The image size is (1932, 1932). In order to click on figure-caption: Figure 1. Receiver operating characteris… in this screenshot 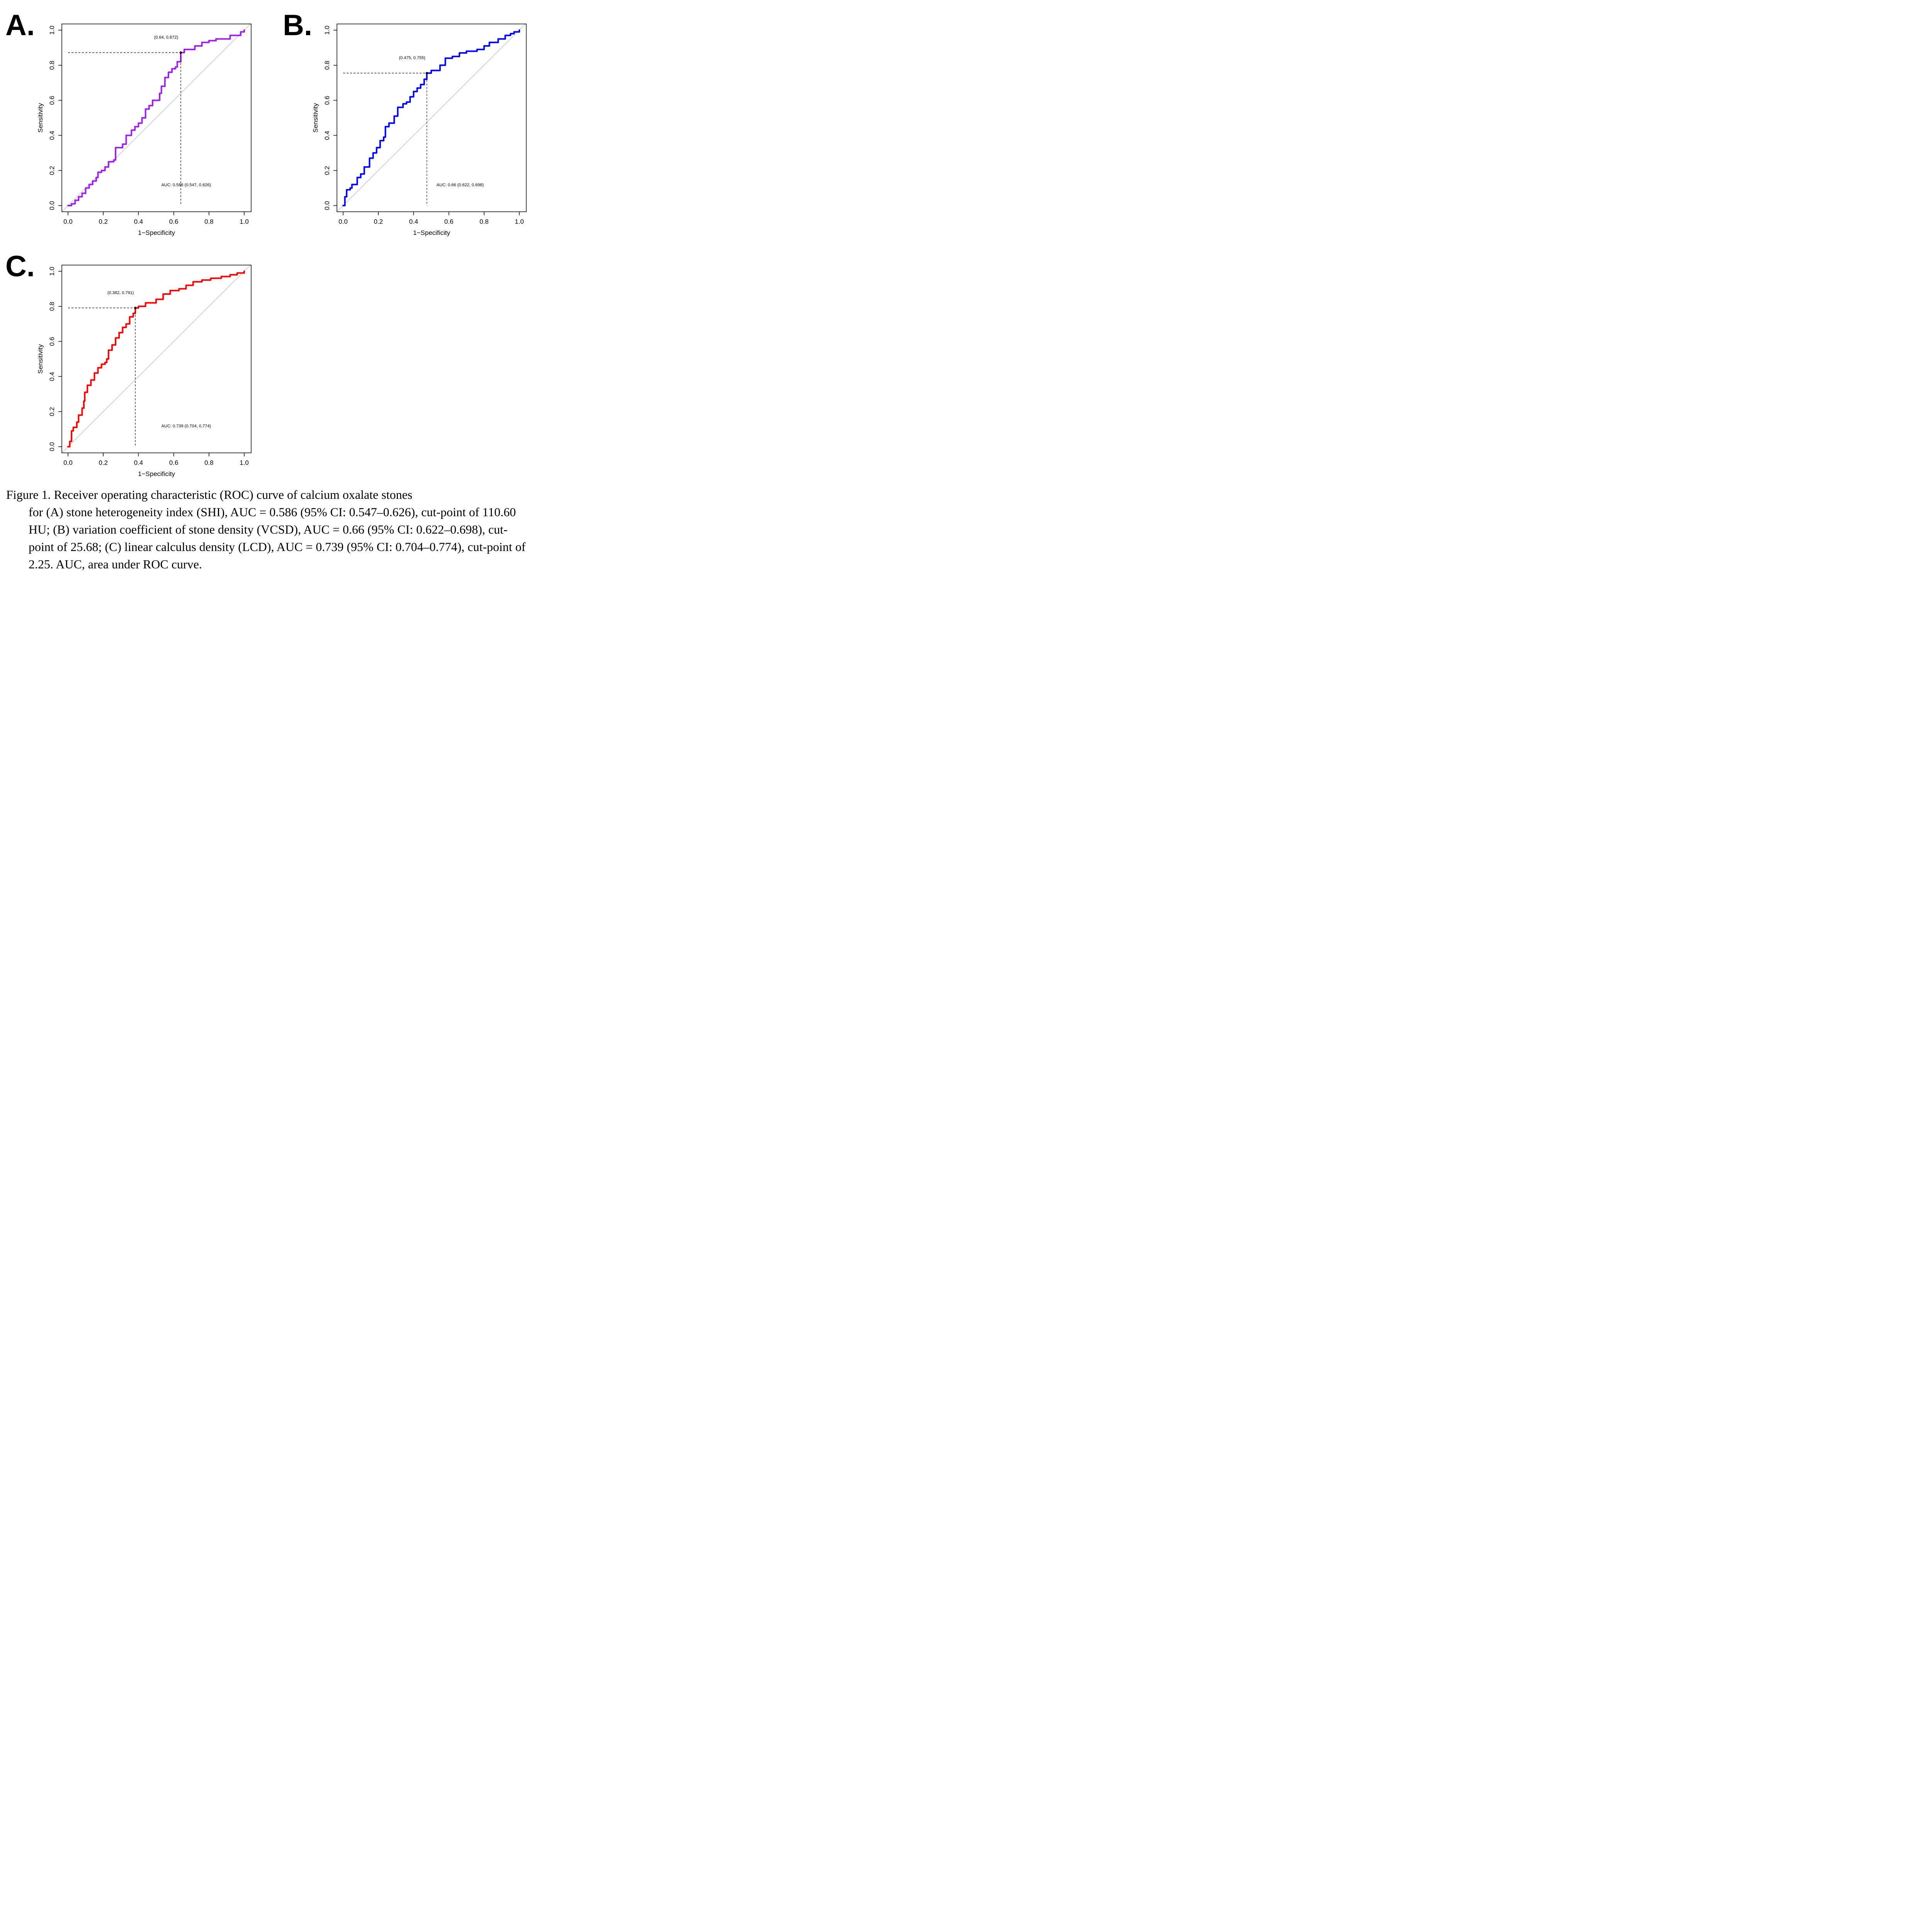, I will do `click(269, 529)`.